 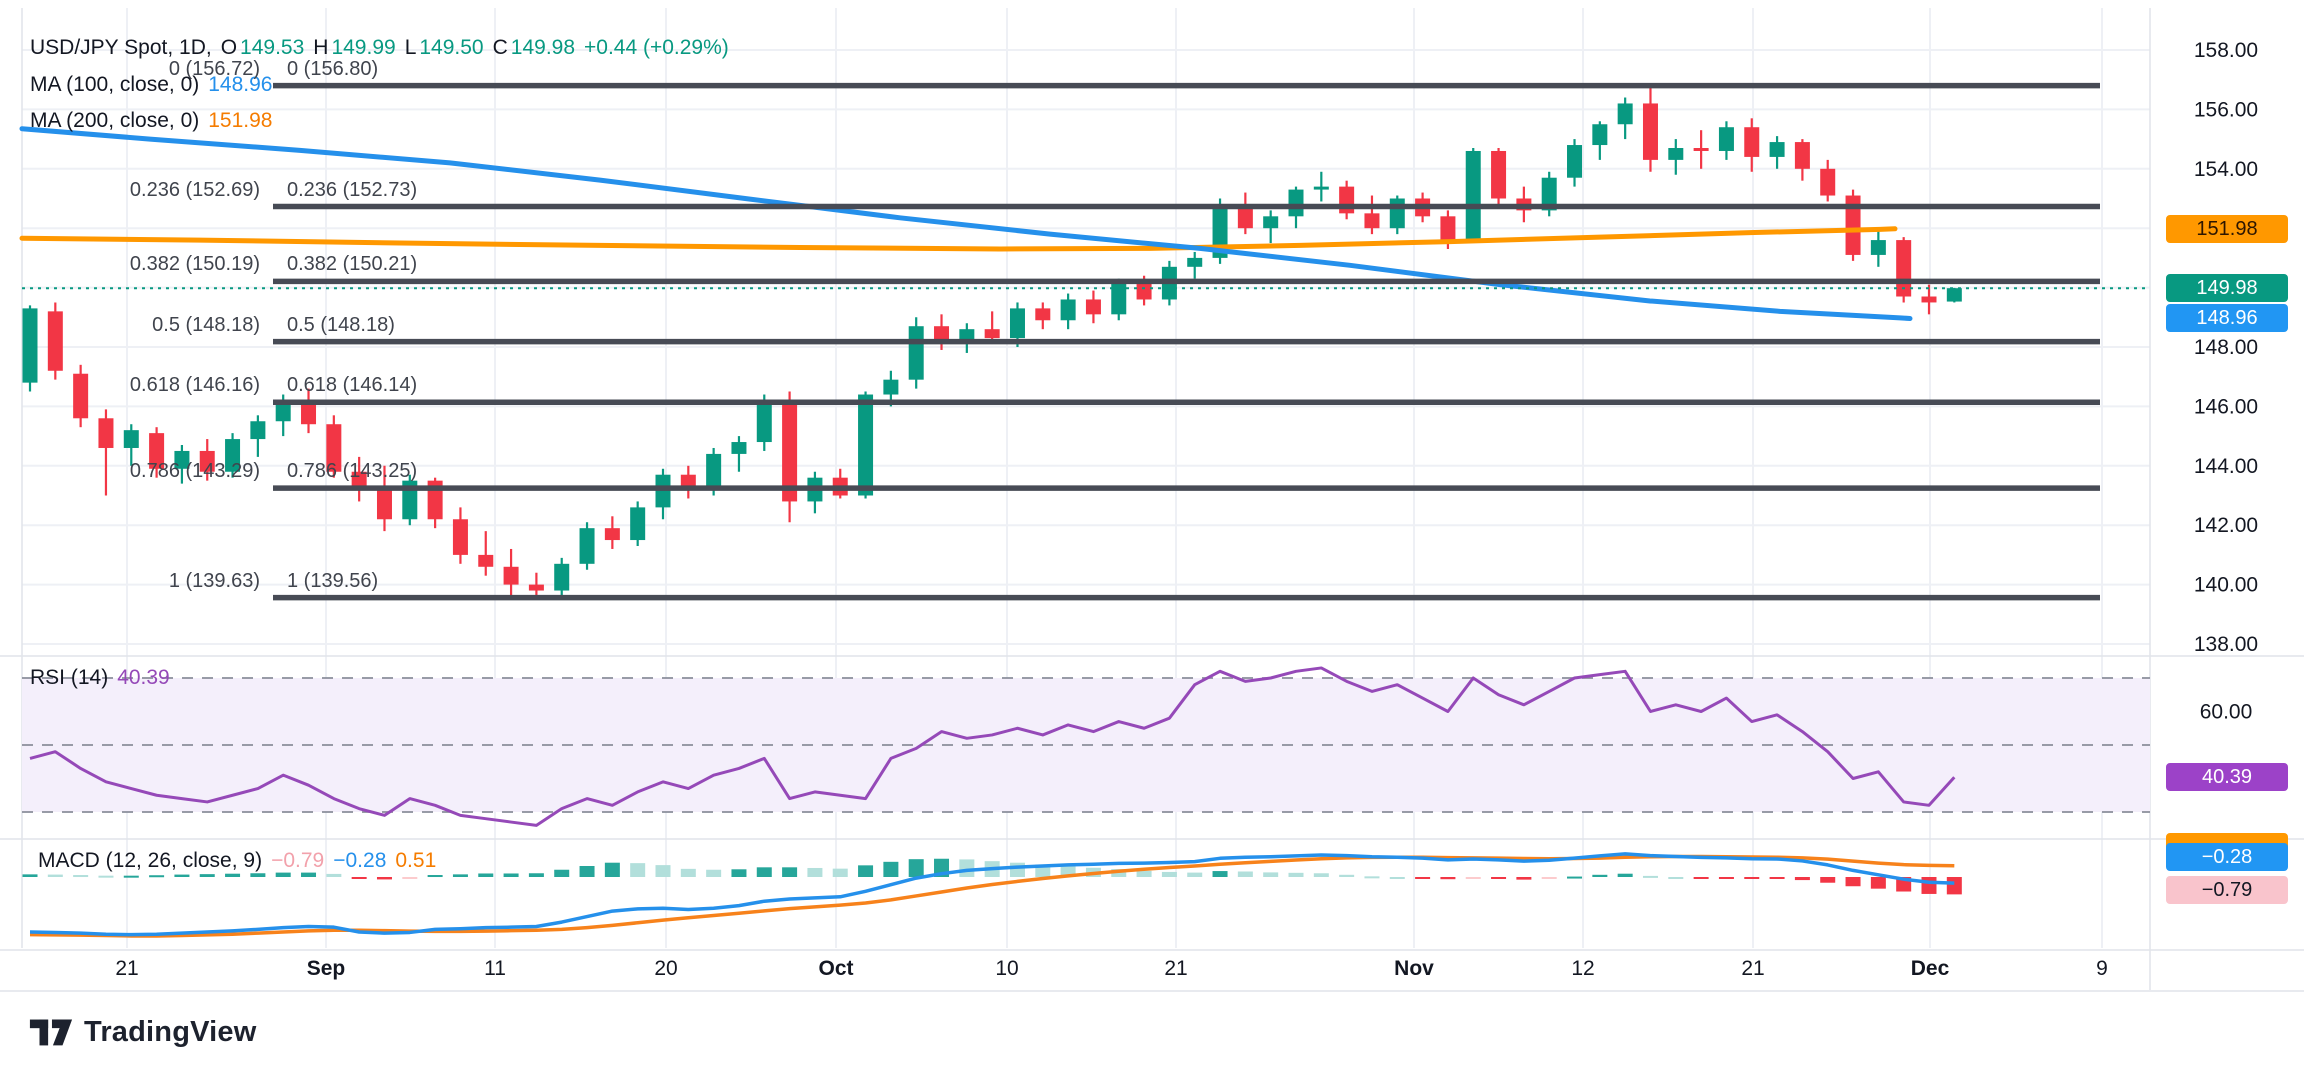 What do you see at coordinates (341, 324) in the screenshot?
I see `fib-label-right: 0.5 (148.18)` at bounding box center [341, 324].